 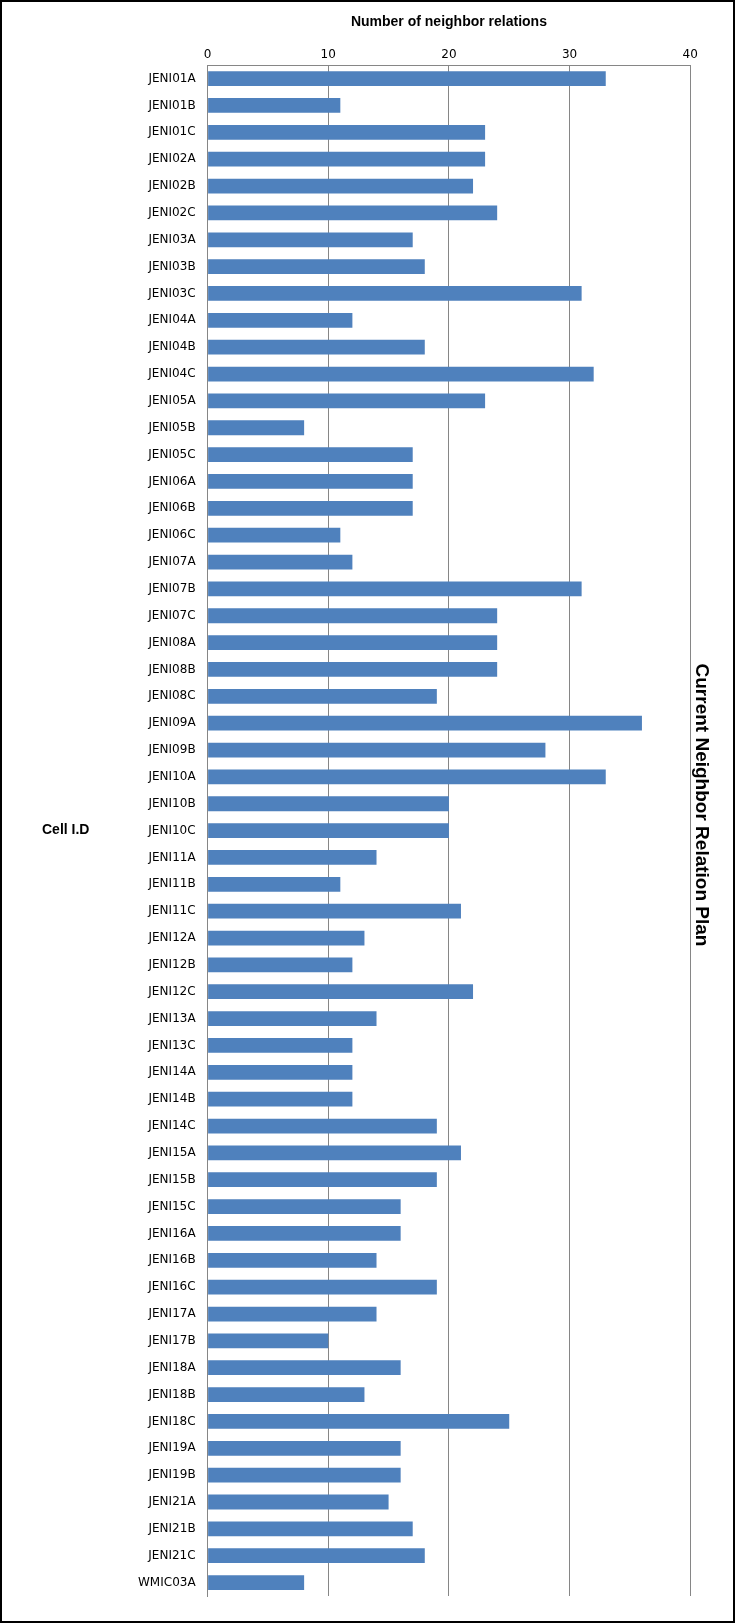 What do you see at coordinates (172, 776) in the screenshot?
I see `y-tick-label: JENI10A` at bounding box center [172, 776].